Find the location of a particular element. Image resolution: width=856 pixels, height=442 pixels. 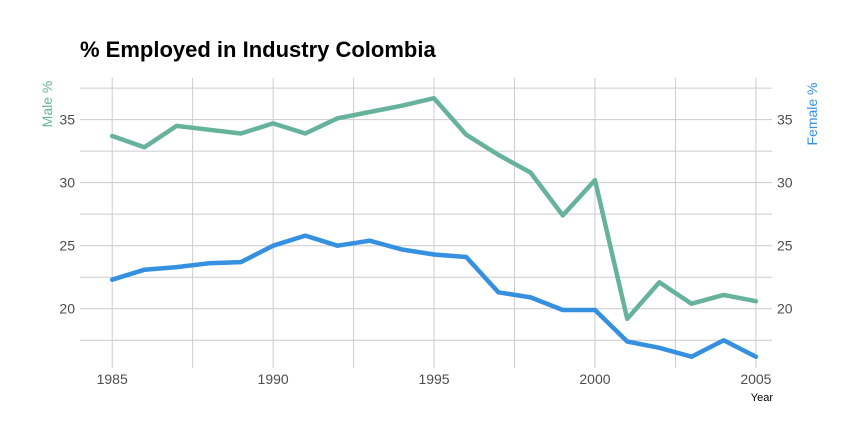

x-tick-label: 1995 is located at coordinates (433, 379).